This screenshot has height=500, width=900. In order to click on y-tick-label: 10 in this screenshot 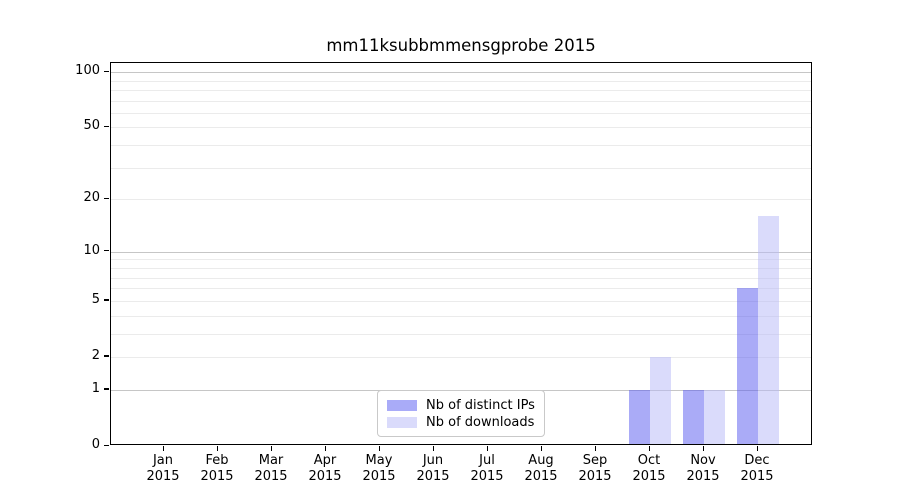, I will do `click(91, 250)`.